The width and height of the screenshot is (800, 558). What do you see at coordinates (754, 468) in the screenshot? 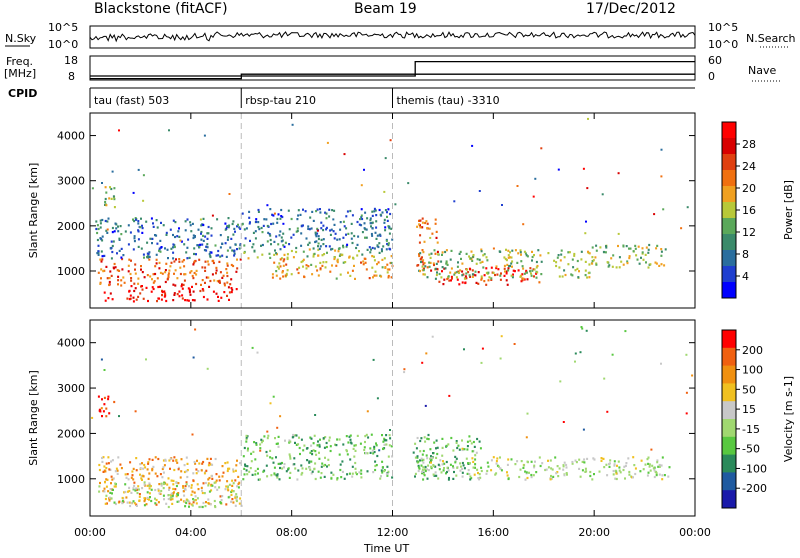
I see `colorbar-tick-label: -100` at bounding box center [754, 468].